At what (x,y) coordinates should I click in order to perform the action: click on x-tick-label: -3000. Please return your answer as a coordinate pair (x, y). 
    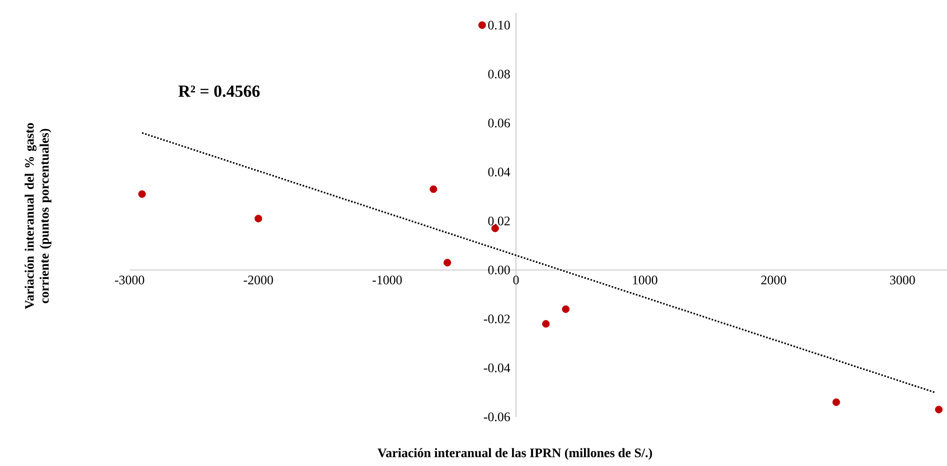
    Looking at the image, I should click on (129, 280).